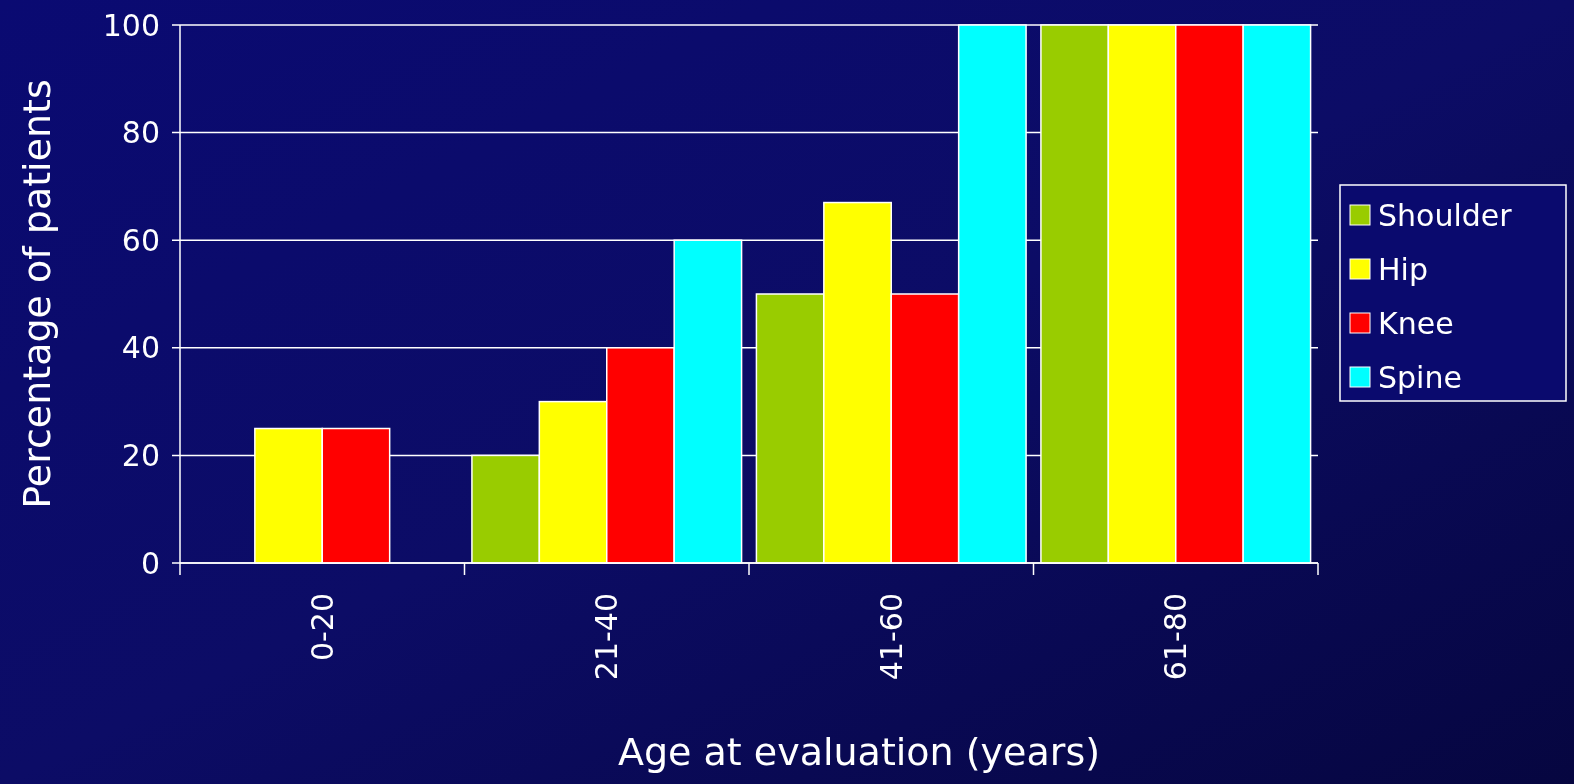 The width and height of the screenshot is (1574, 784). What do you see at coordinates (859, 752) in the screenshot?
I see `x-axis-title: Age at evaluation (years)` at bounding box center [859, 752].